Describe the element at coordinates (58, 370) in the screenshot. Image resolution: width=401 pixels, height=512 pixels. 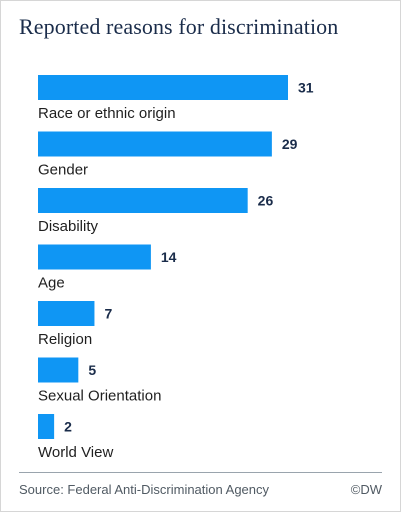
I see `bar-sexual-orientation` at that location.